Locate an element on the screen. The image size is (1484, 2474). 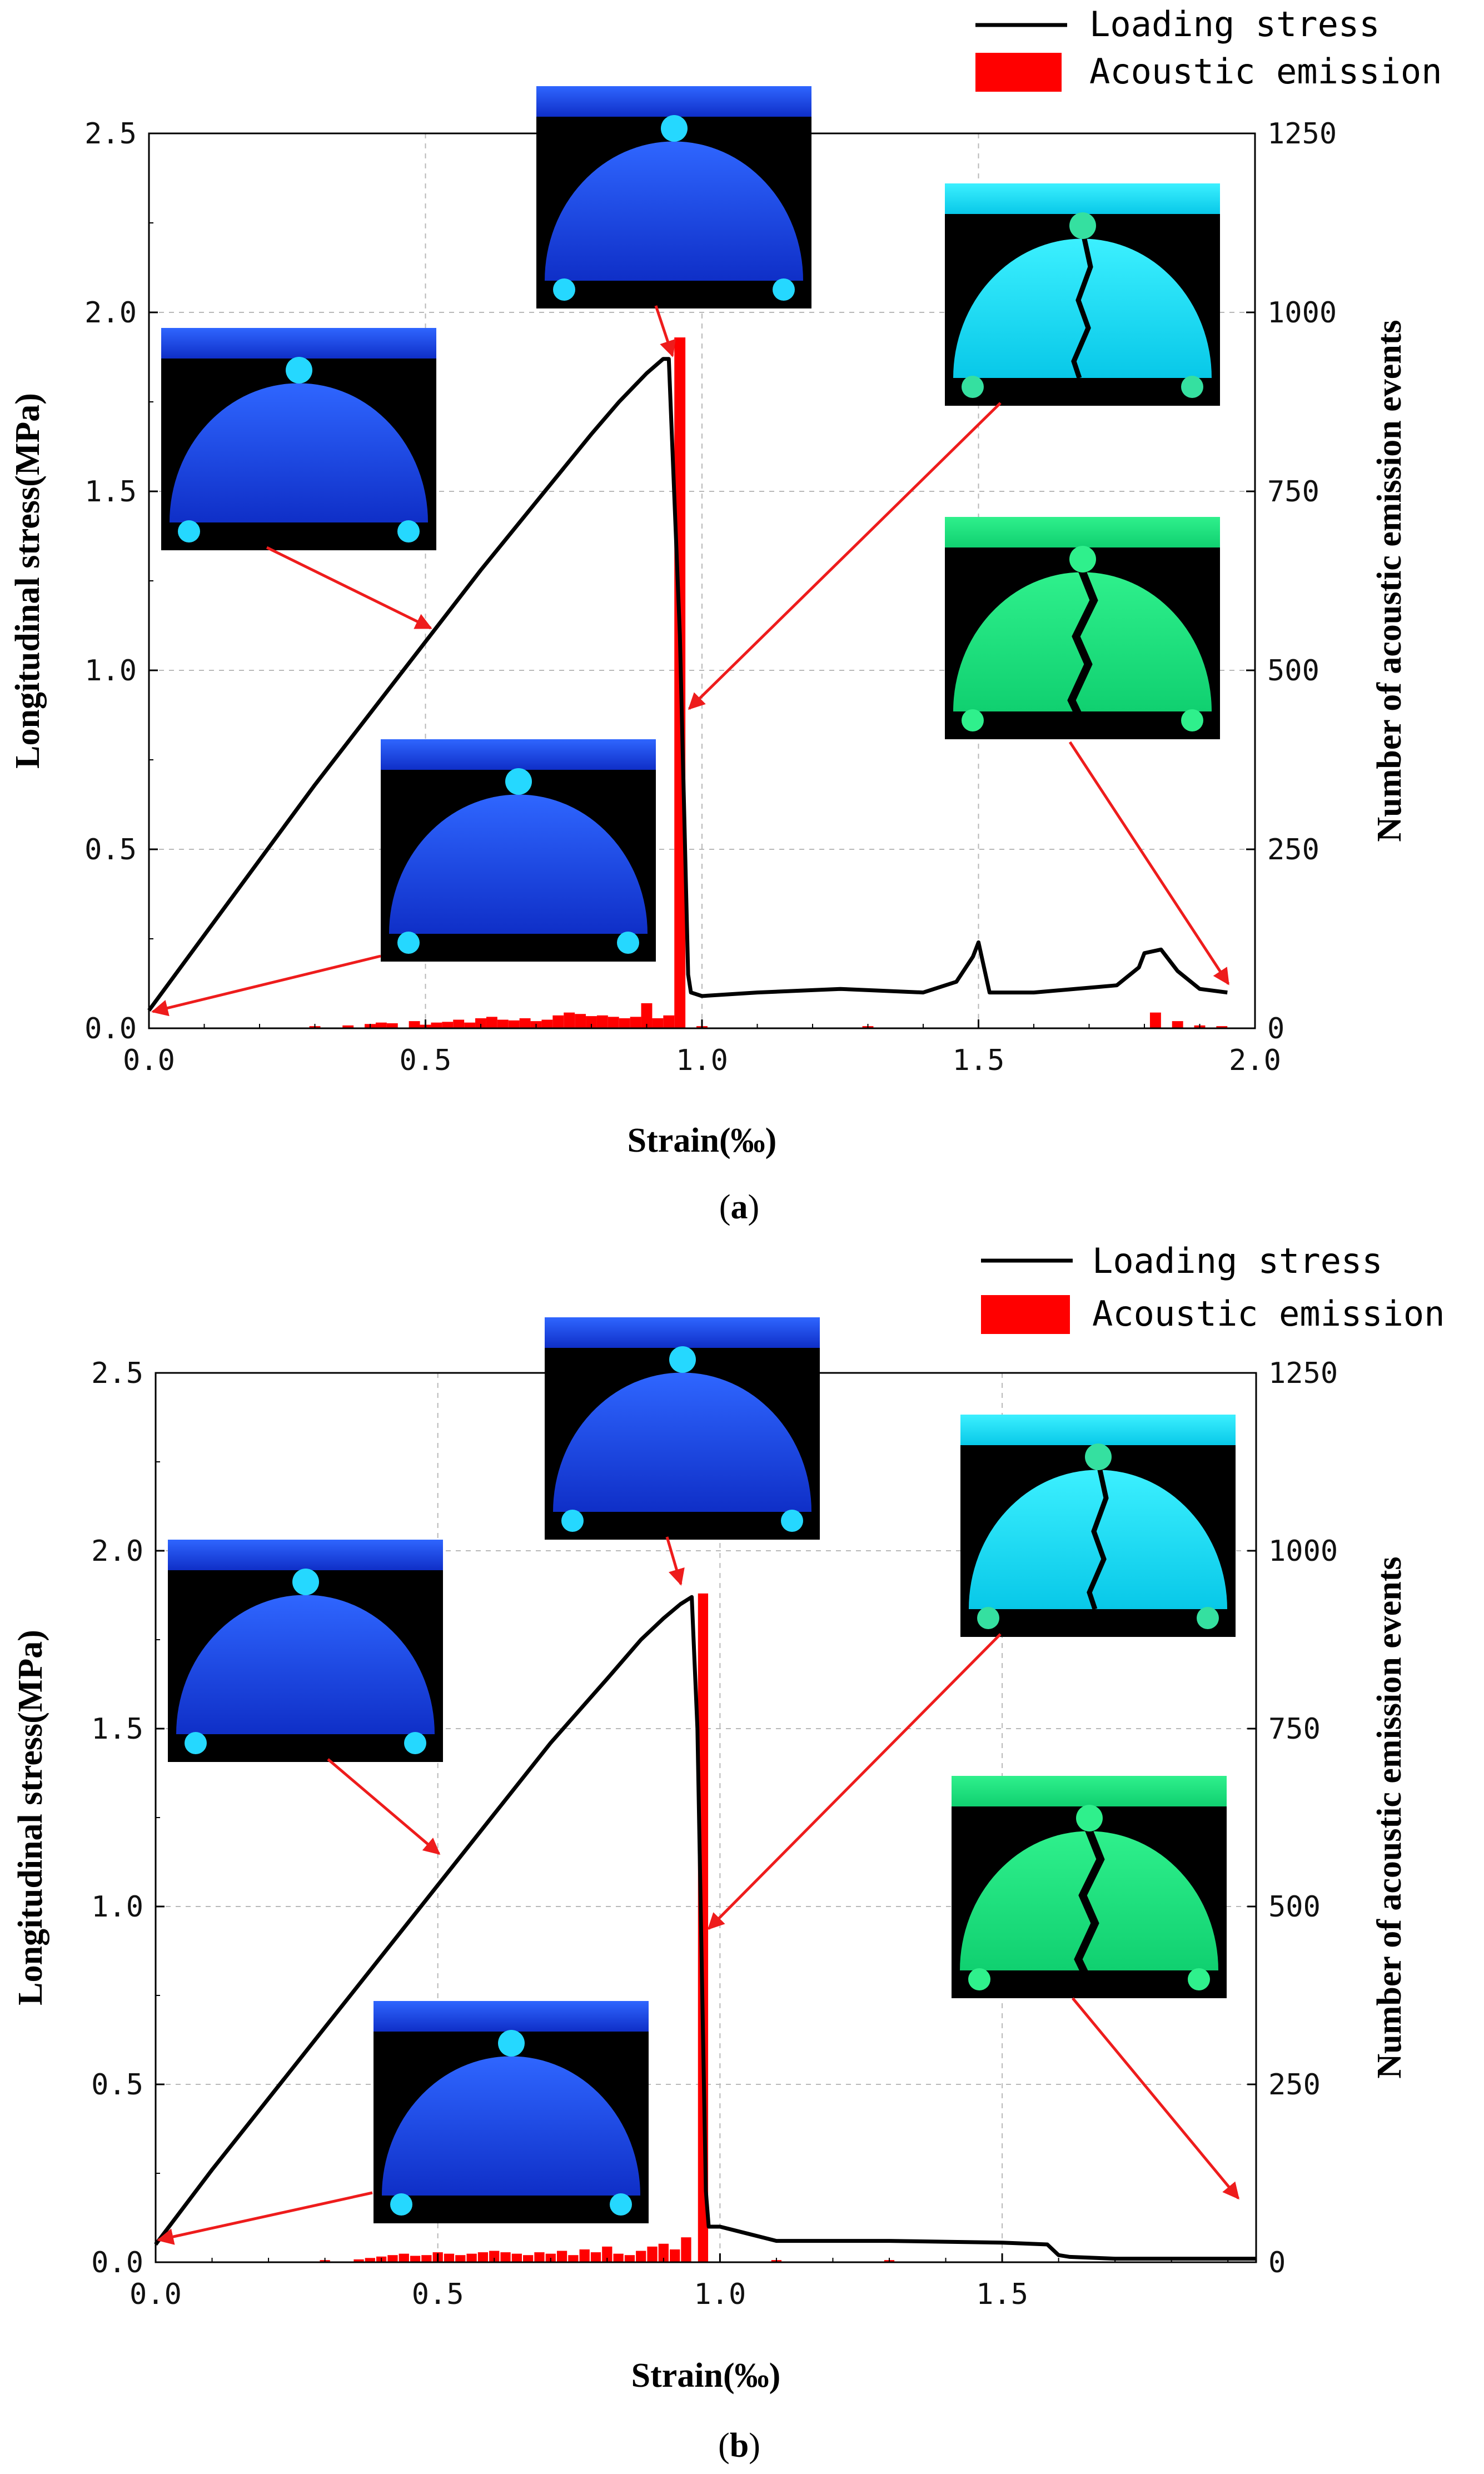
y-left-tick-label: 1.0 is located at coordinates (111, 671).